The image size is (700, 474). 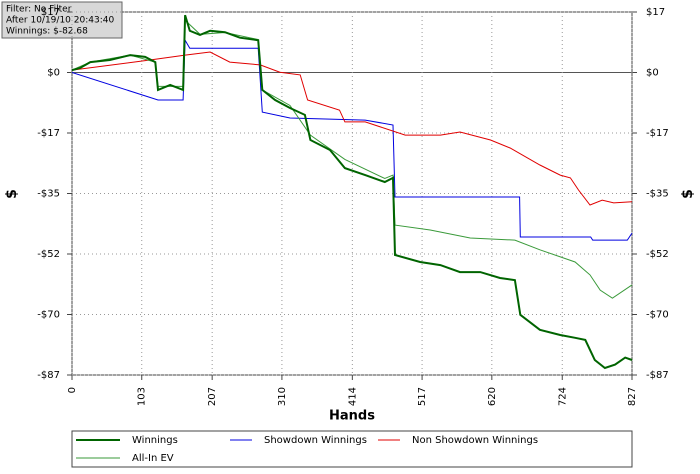 What do you see at coordinates (652, 73) in the screenshot?
I see `y2-tick-label: $0` at bounding box center [652, 73].